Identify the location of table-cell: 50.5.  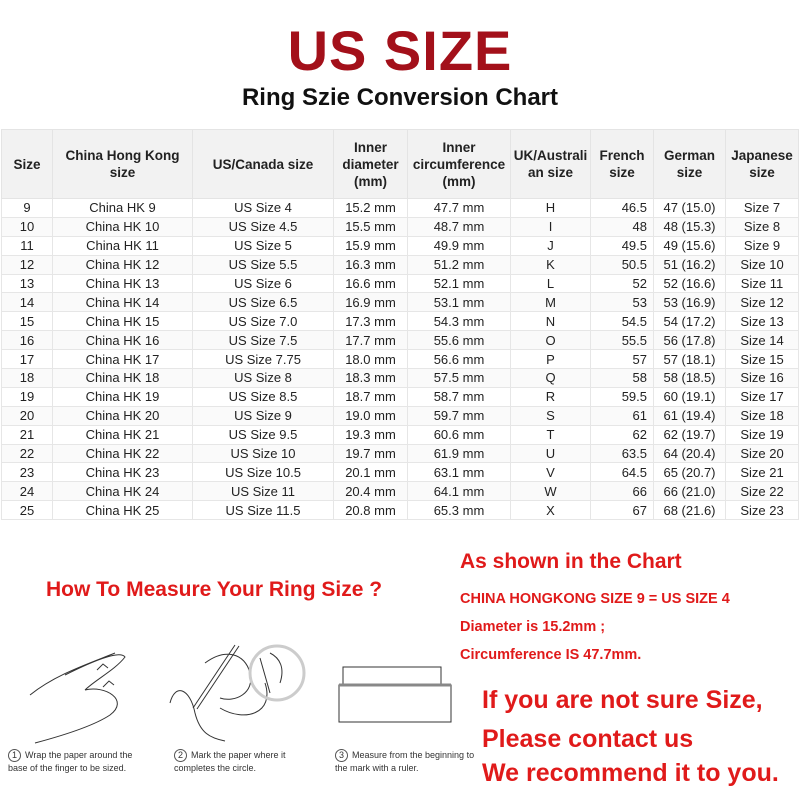
(622, 264).